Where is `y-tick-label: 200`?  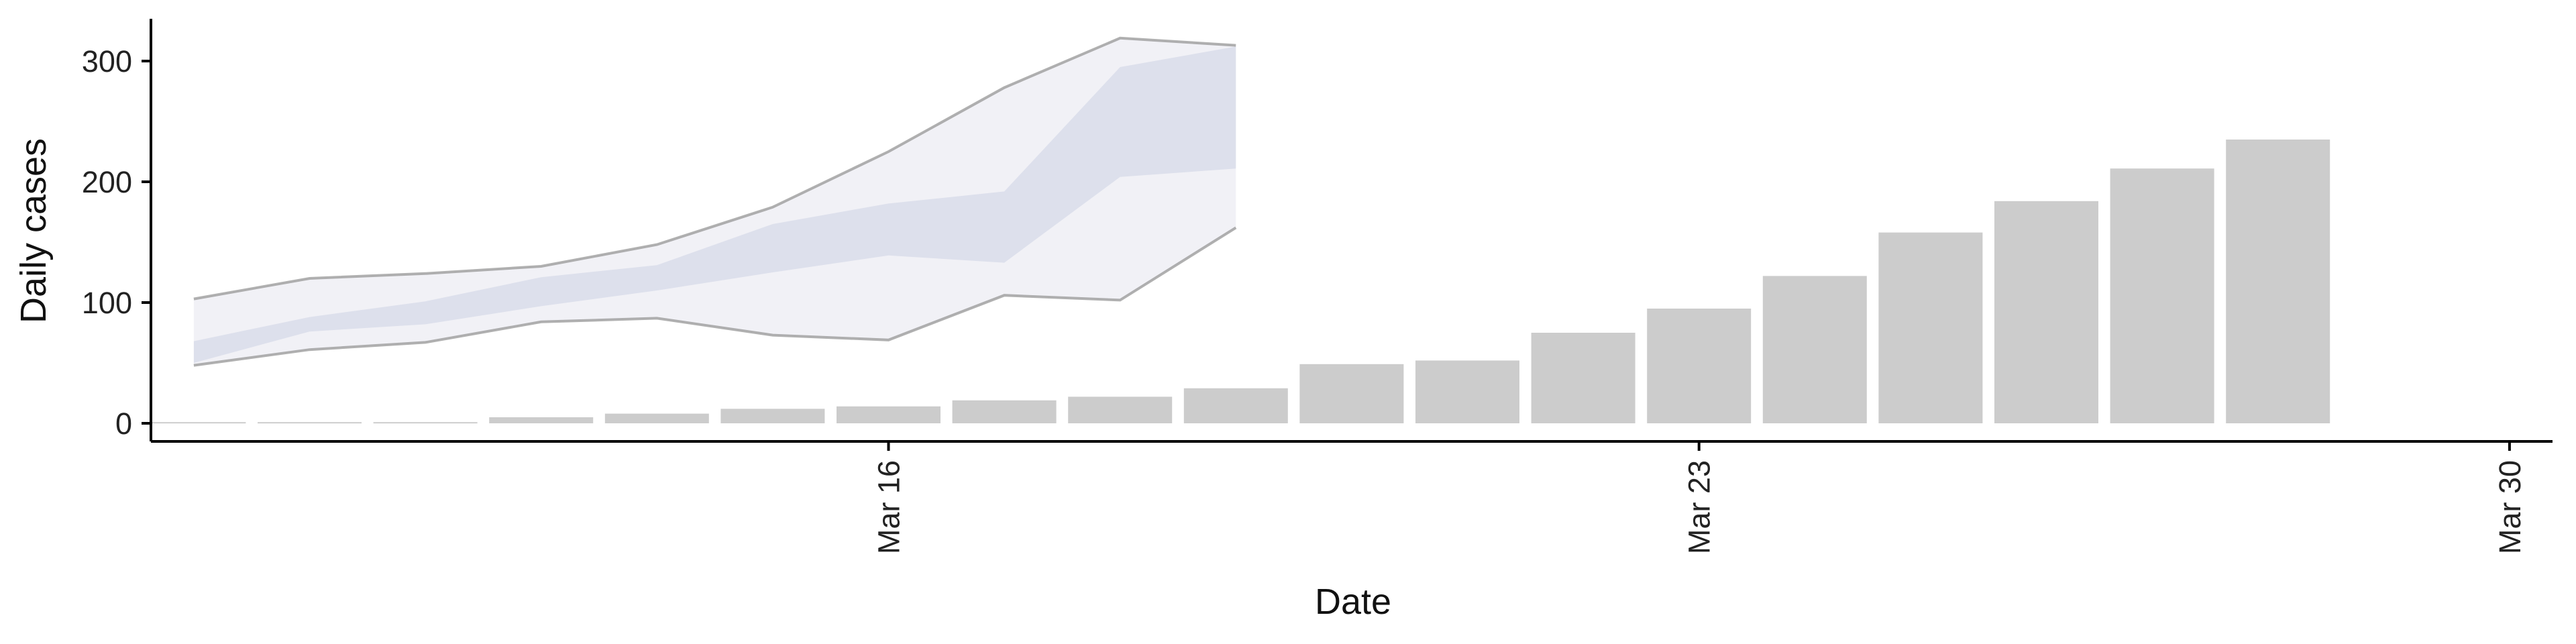
y-tick-label: 200 is located at coordinates (107, 182).